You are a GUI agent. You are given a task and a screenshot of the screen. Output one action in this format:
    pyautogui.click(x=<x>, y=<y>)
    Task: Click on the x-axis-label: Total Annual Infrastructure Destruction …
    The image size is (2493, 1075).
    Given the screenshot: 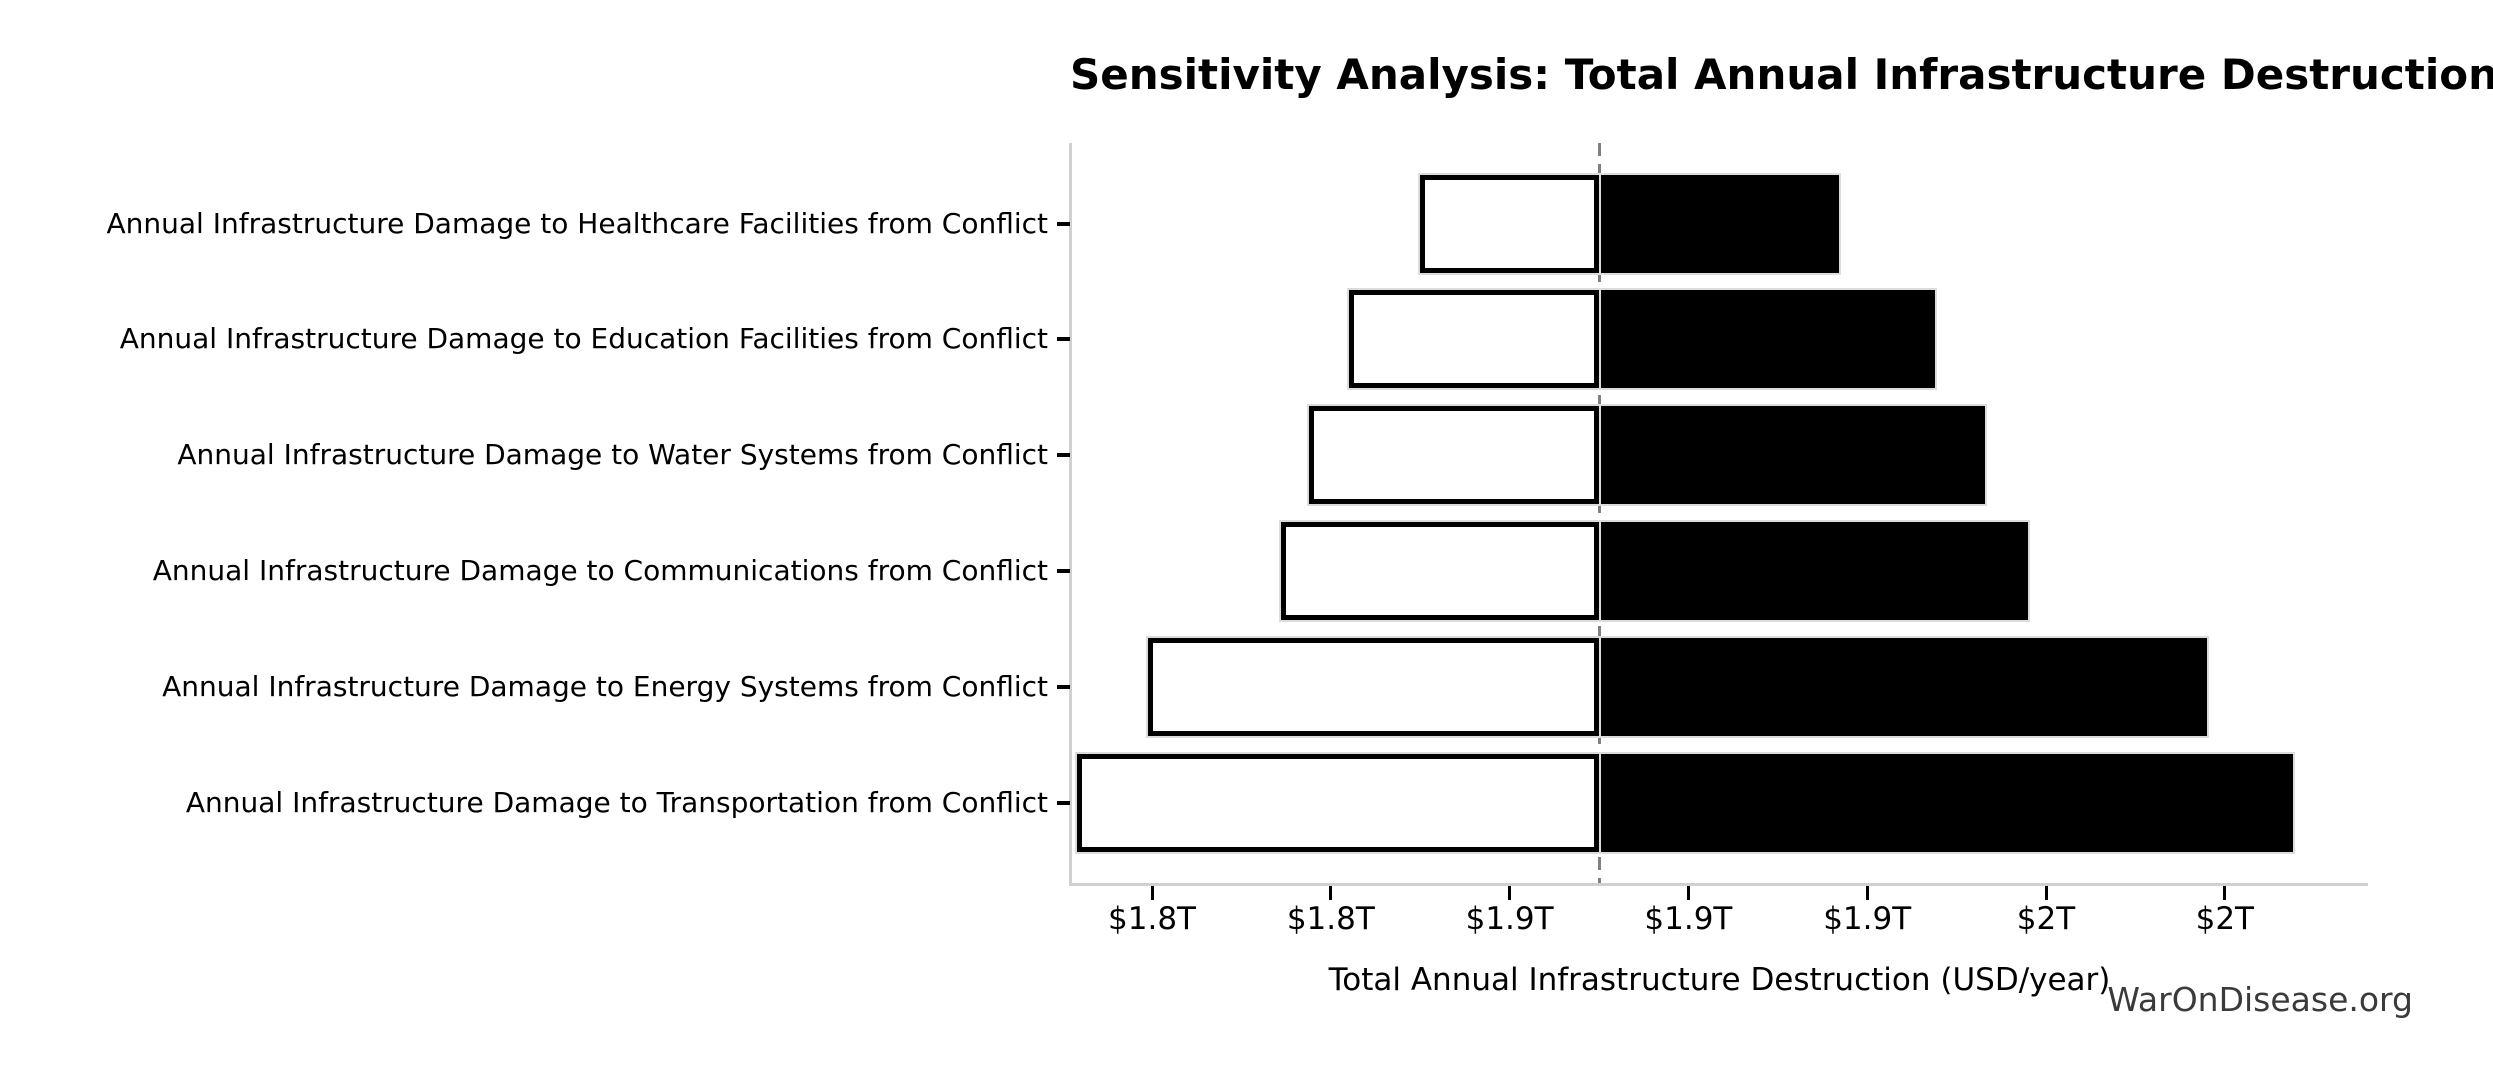 What is the action you would take?
    pyautogui.click(x=1719, y=980)
    